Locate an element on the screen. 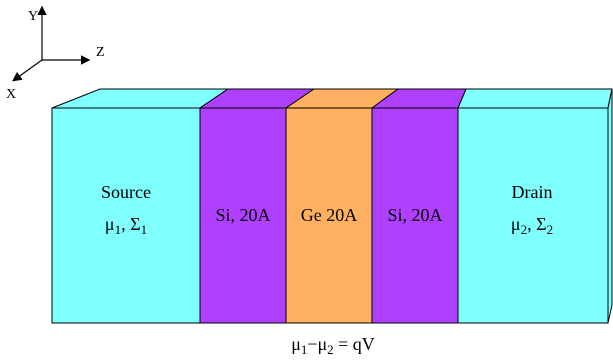 Image resolution: width=613 pixels, height=364 pixels. si-left-label: Si, 20A is located at coordinates (242, 215).